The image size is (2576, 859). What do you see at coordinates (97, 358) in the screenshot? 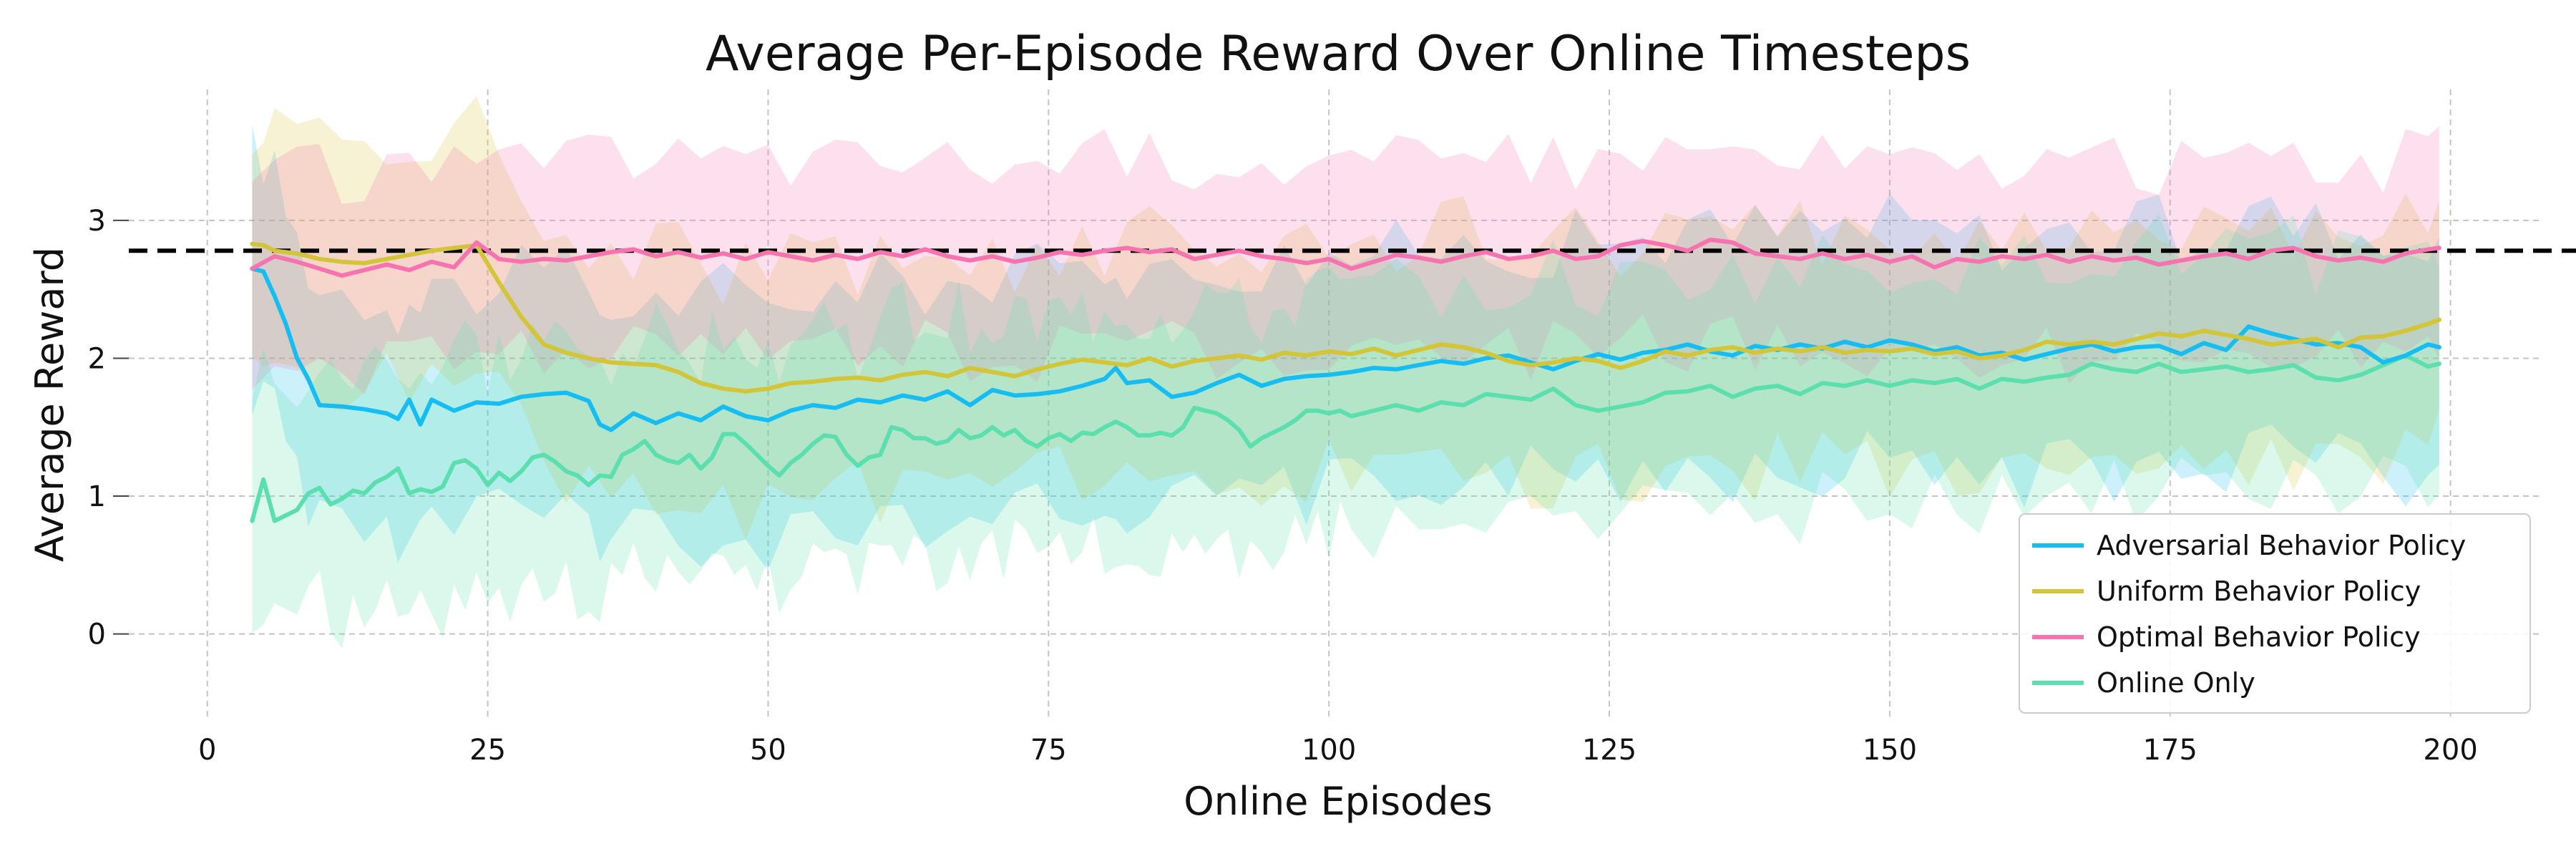
I see `y-tick-label: 2` at bounding box center [97, 358].